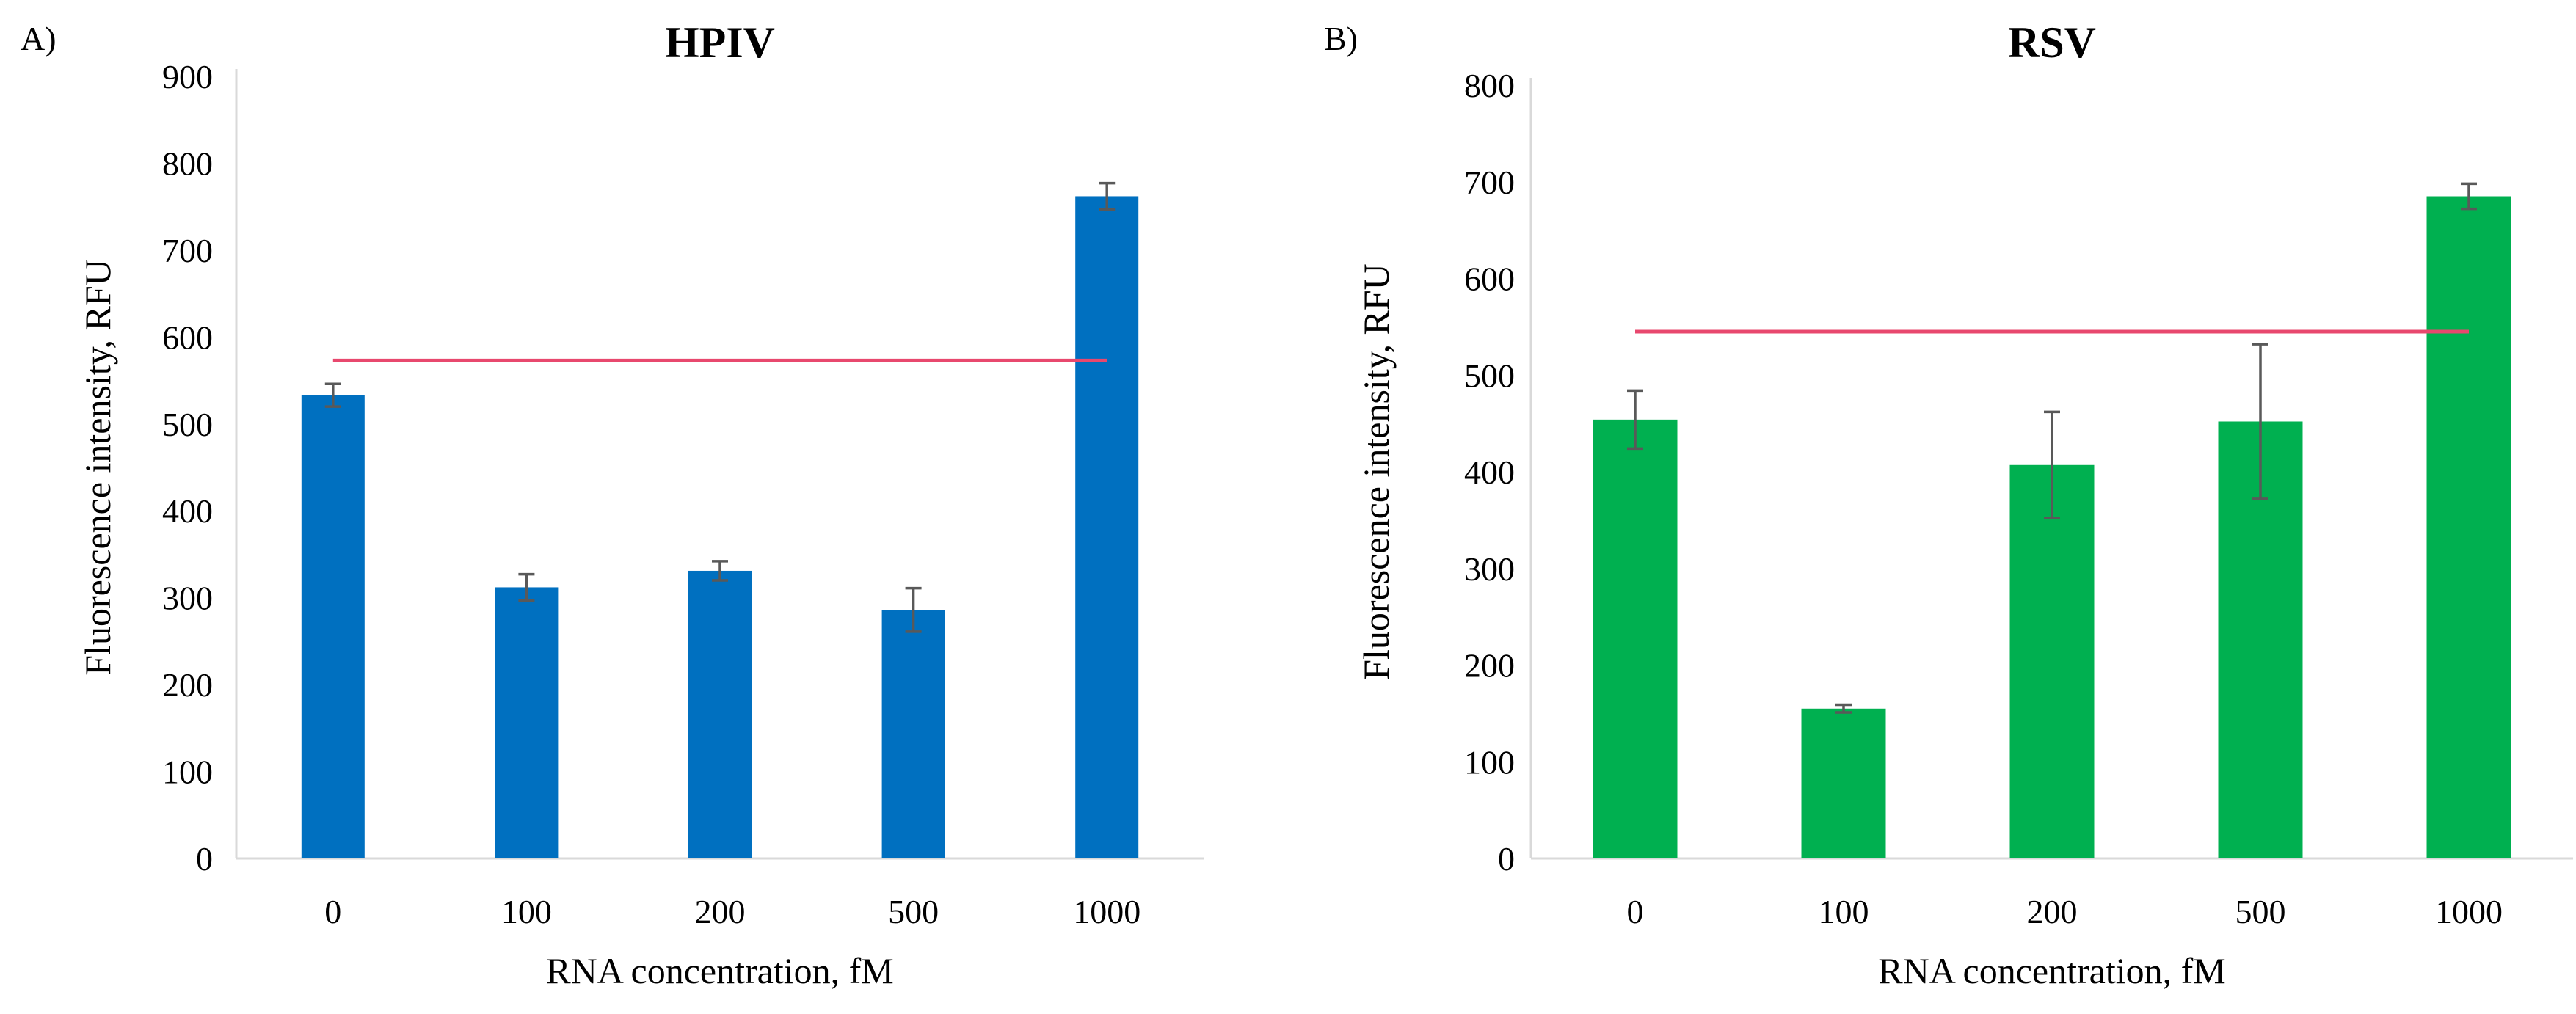 The image size is (2576, 1014). Describe the element at coordinates (187, 76) in the screenshot. I see `y-tick-label: 900` at that location.